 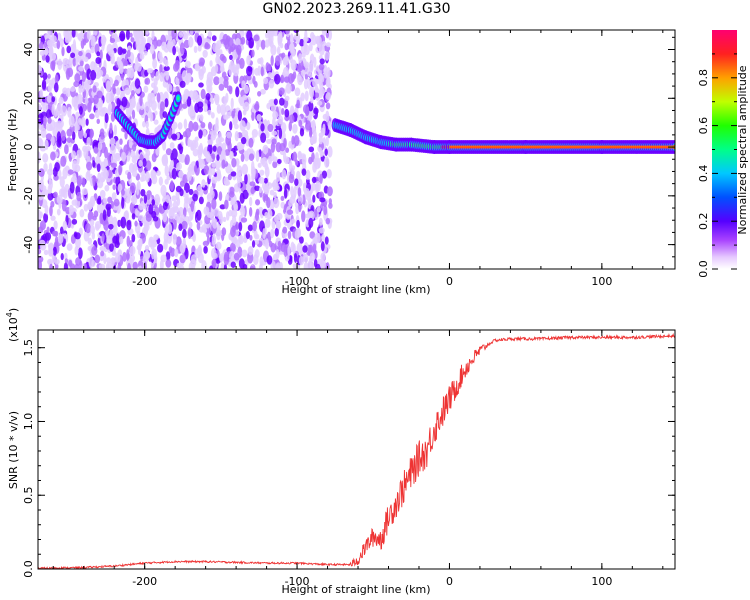 I want to click on colorbar-tick-label: 0.8, so click(x=703, y=78).